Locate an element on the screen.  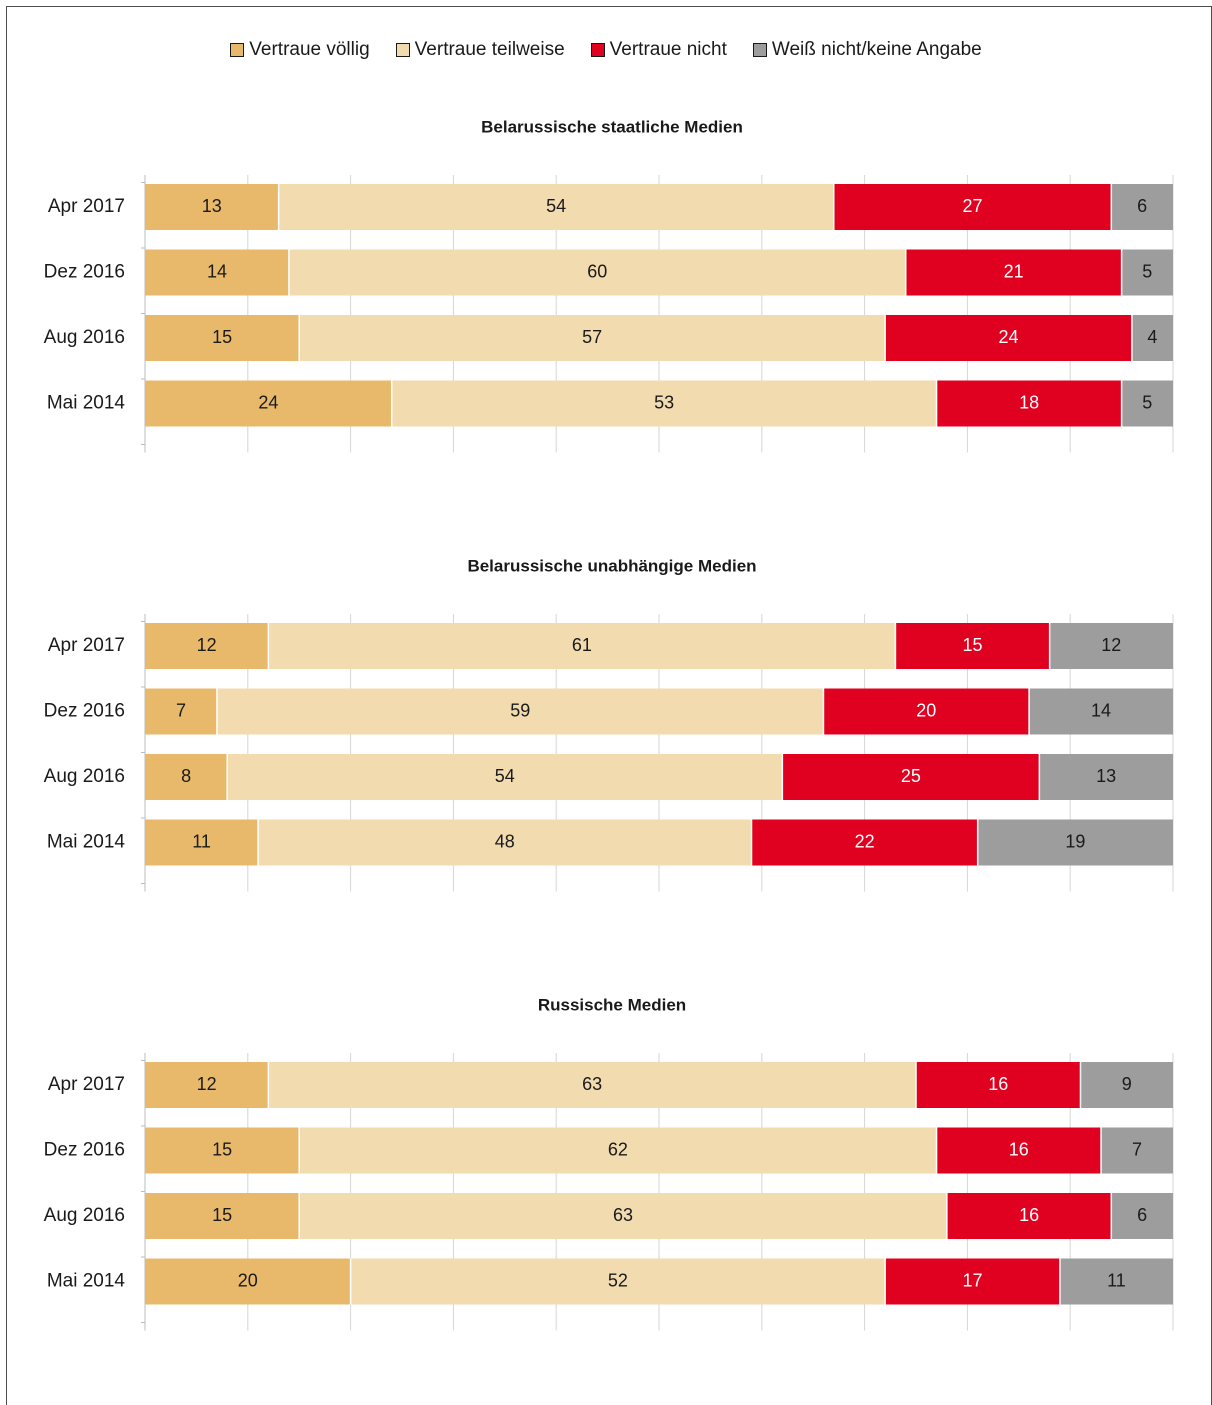
data-label: 9 is located at coordinates (1127, 1084).